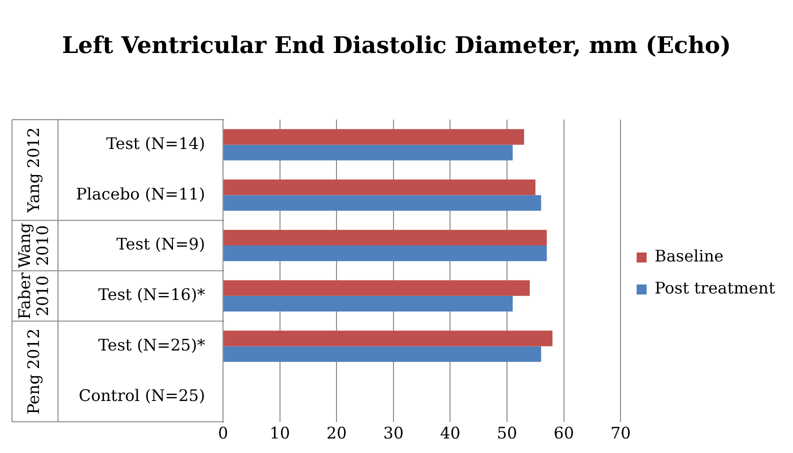 Image resolution: width=793 pixels, height=453 pixels. Describe the element at coordinates (152, 344) in the screenshot. I see `y-tick-label: Test (N=25)*` at that location.